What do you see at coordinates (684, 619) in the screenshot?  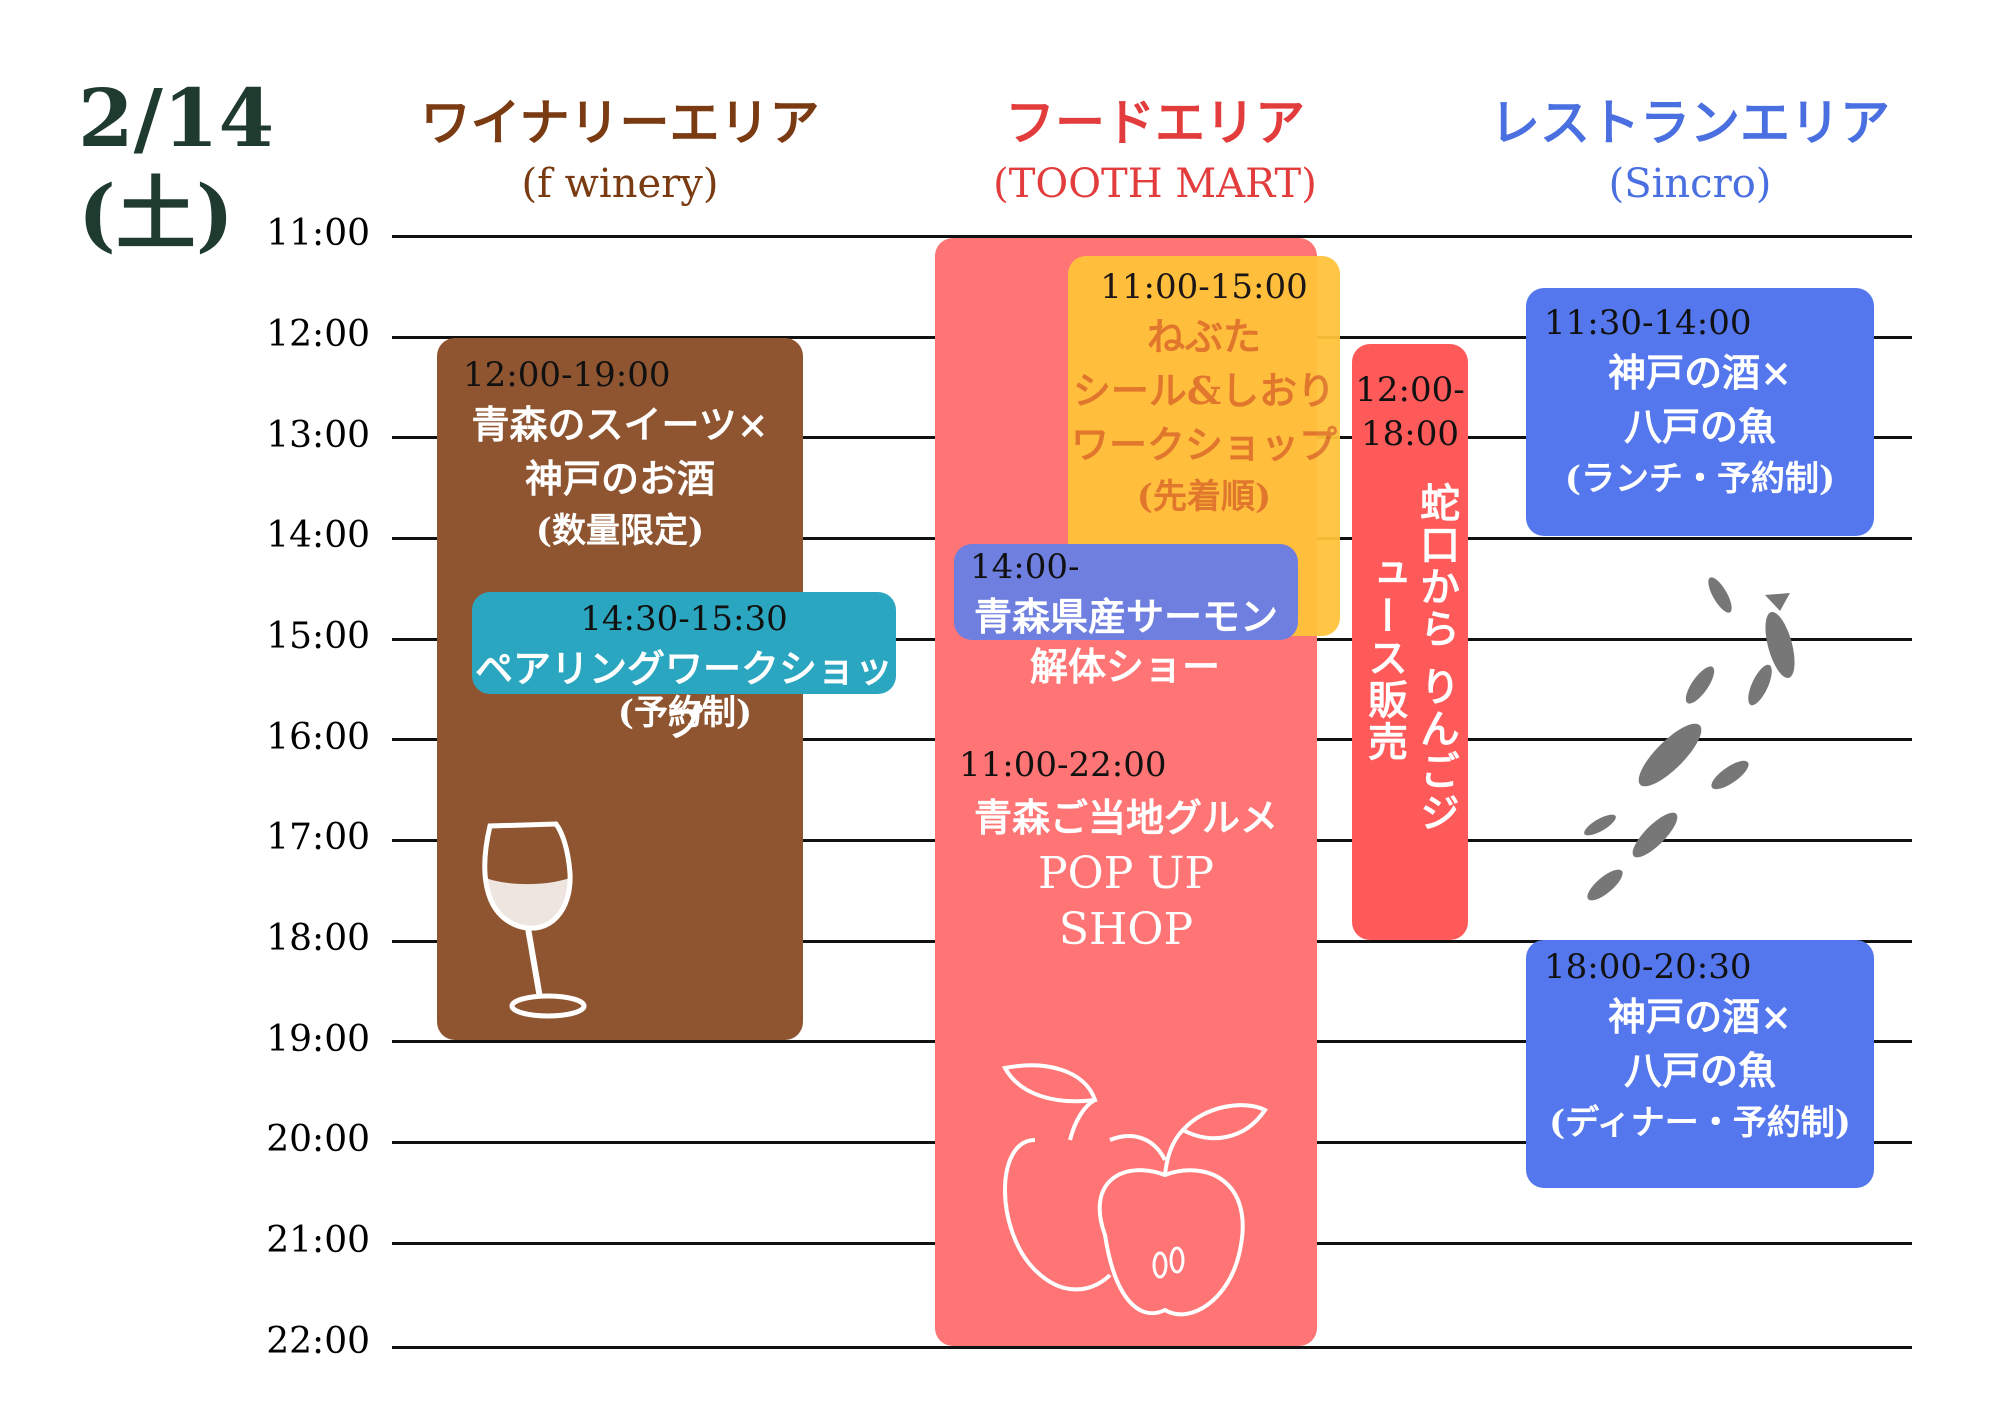 I see `event-time: 14:30-15:30` at bounding box center [684, 619].